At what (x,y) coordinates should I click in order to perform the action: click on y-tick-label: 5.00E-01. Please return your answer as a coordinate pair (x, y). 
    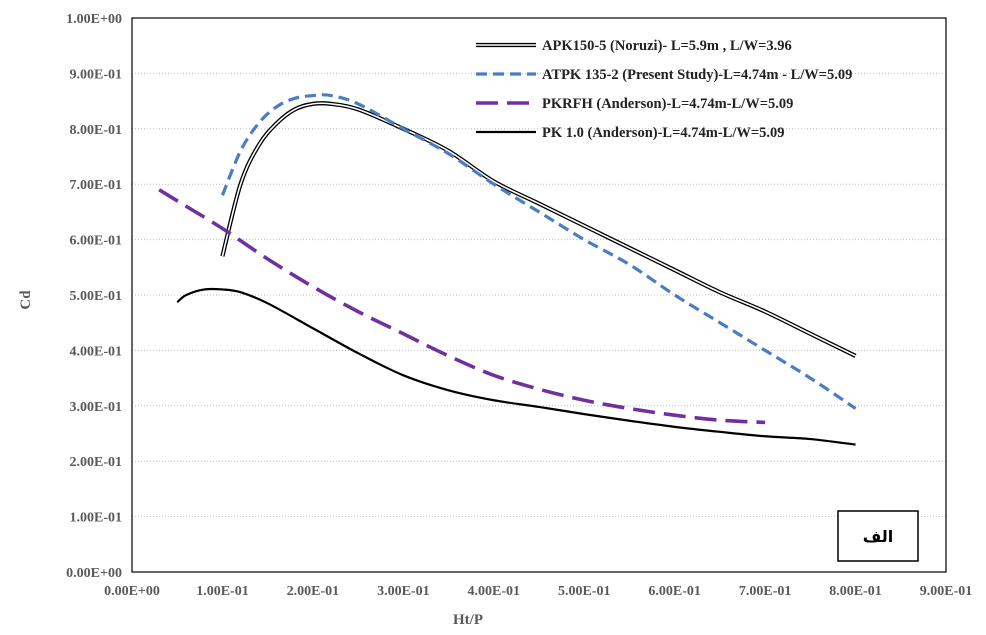
    Looking at the image, I should click on (96, 296).